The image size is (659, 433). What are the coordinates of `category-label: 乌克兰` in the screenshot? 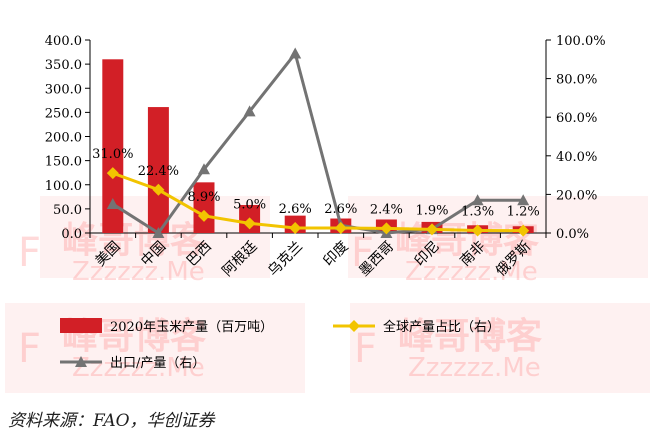 It's located at (285, 259).